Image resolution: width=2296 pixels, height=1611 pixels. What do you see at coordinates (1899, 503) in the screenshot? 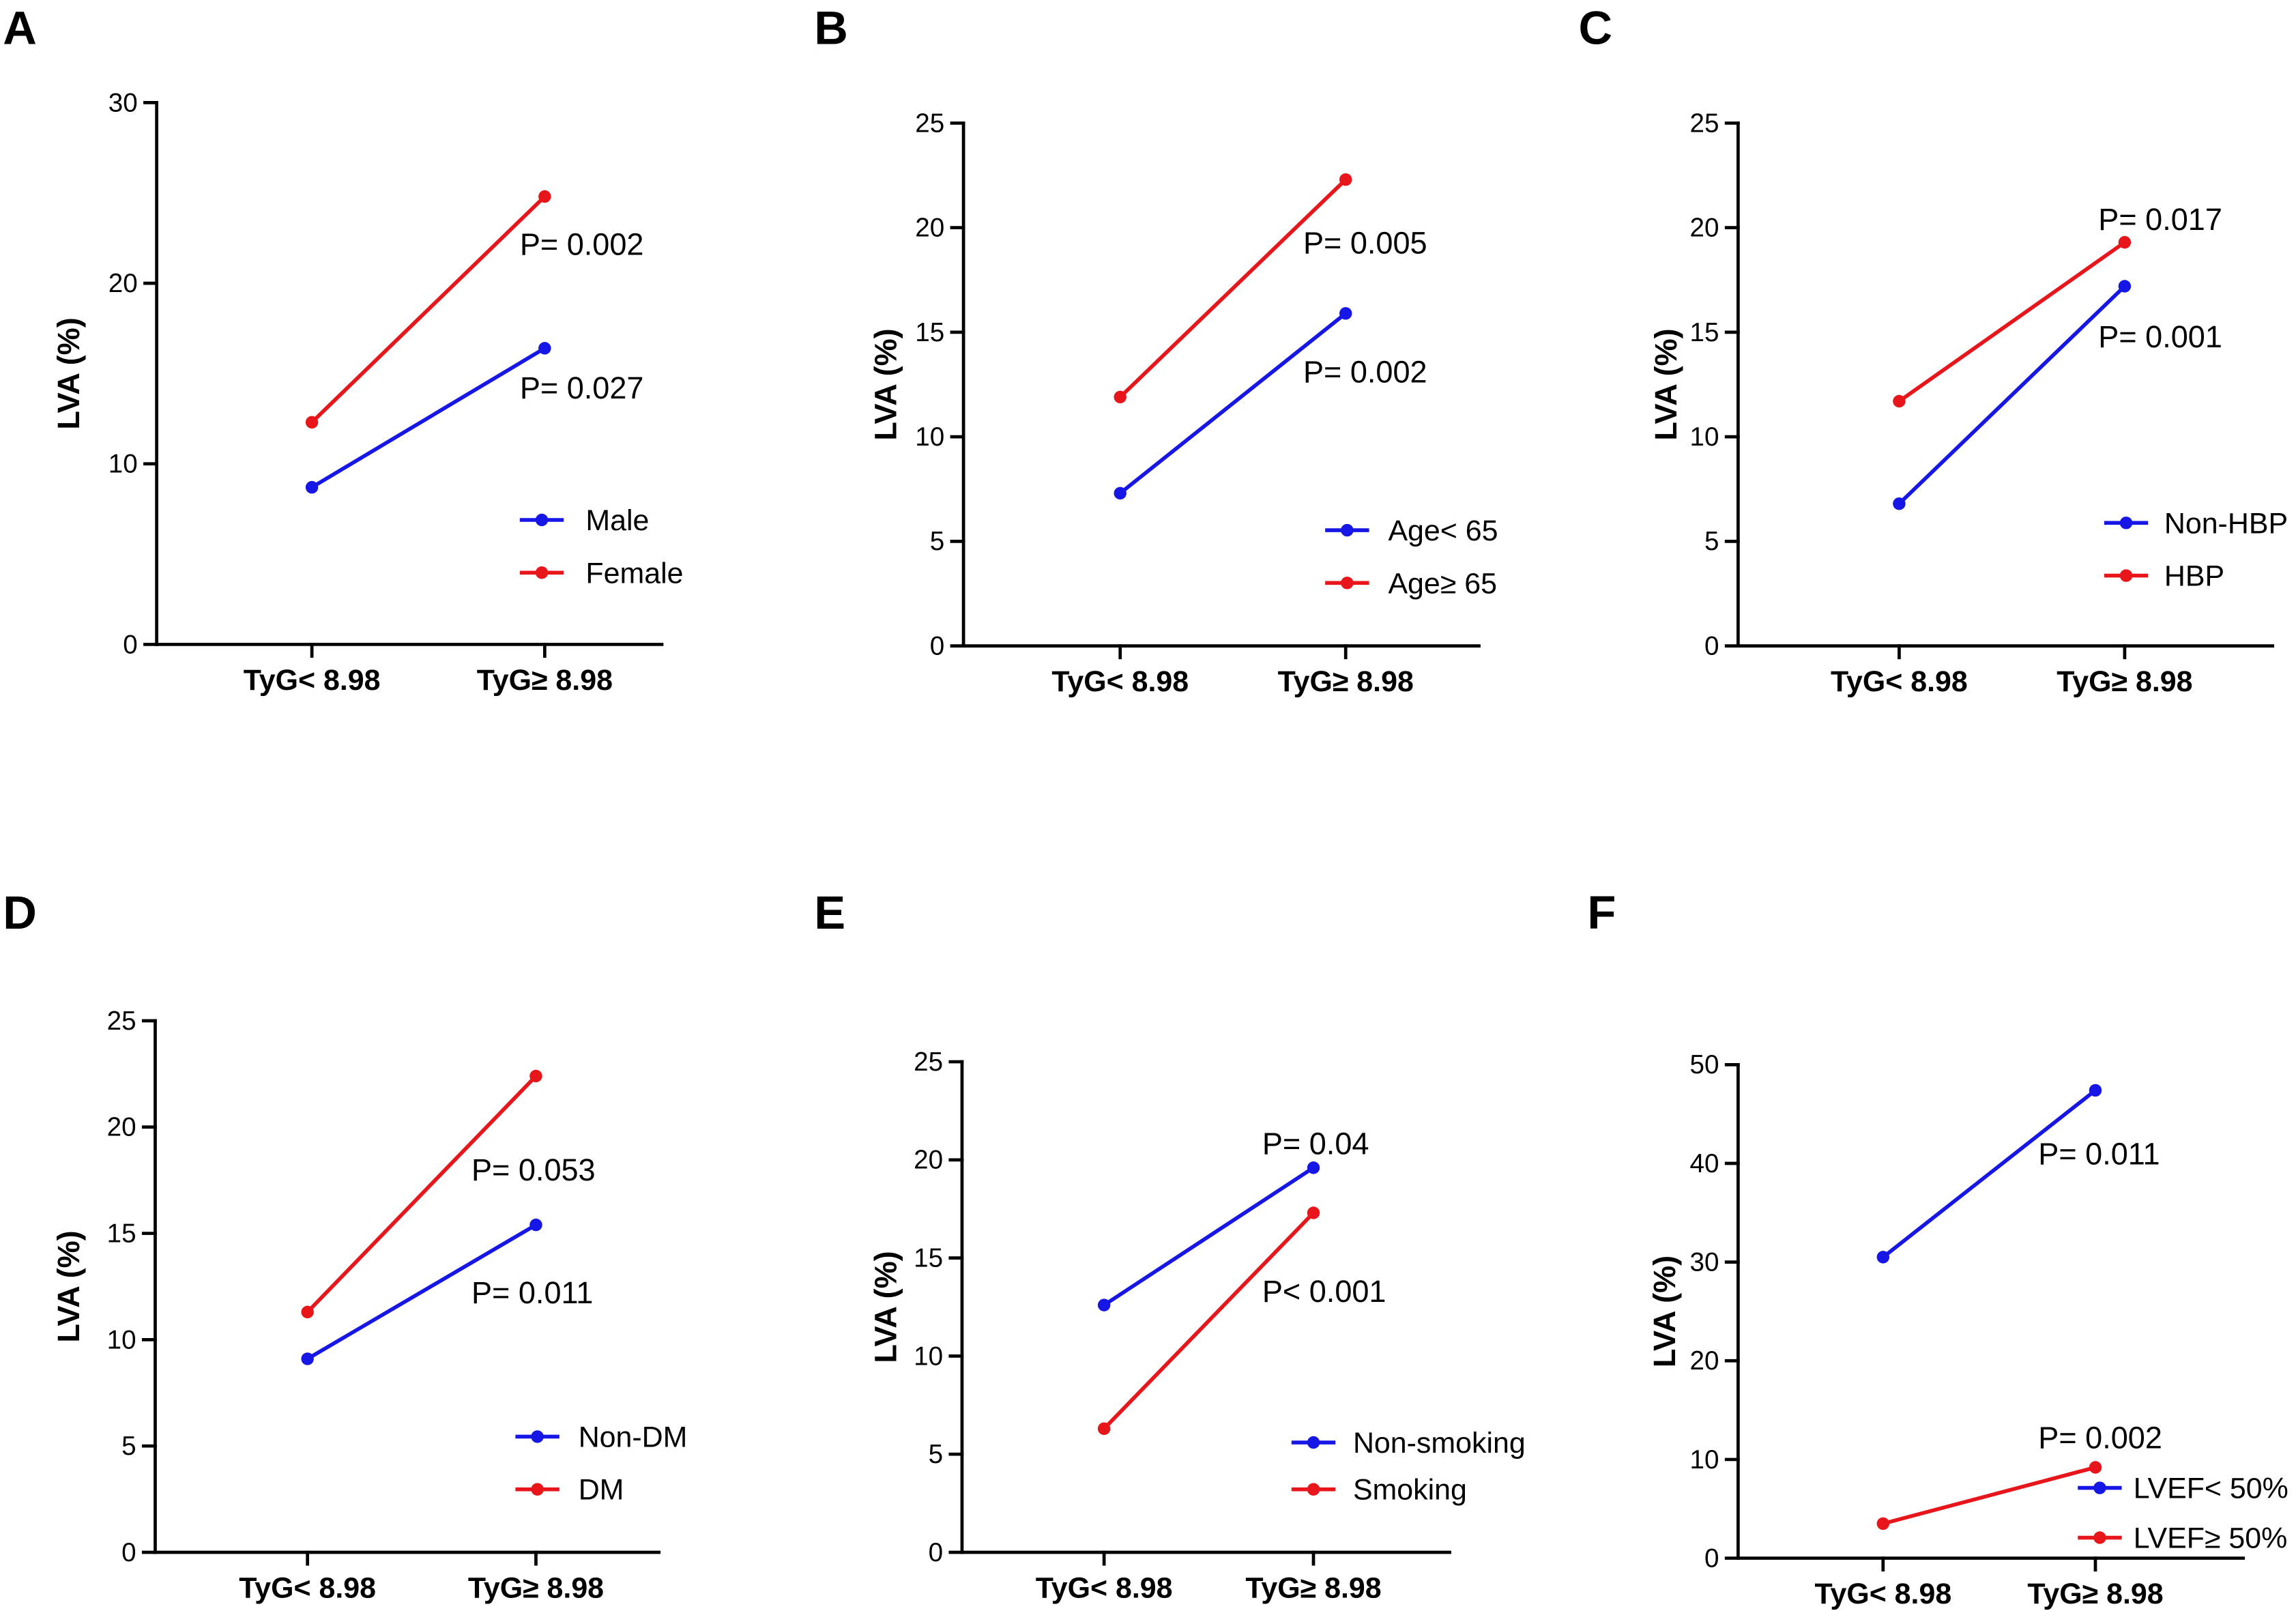
I see `data-point-non-hbp` at bounding box center [1899, 503].